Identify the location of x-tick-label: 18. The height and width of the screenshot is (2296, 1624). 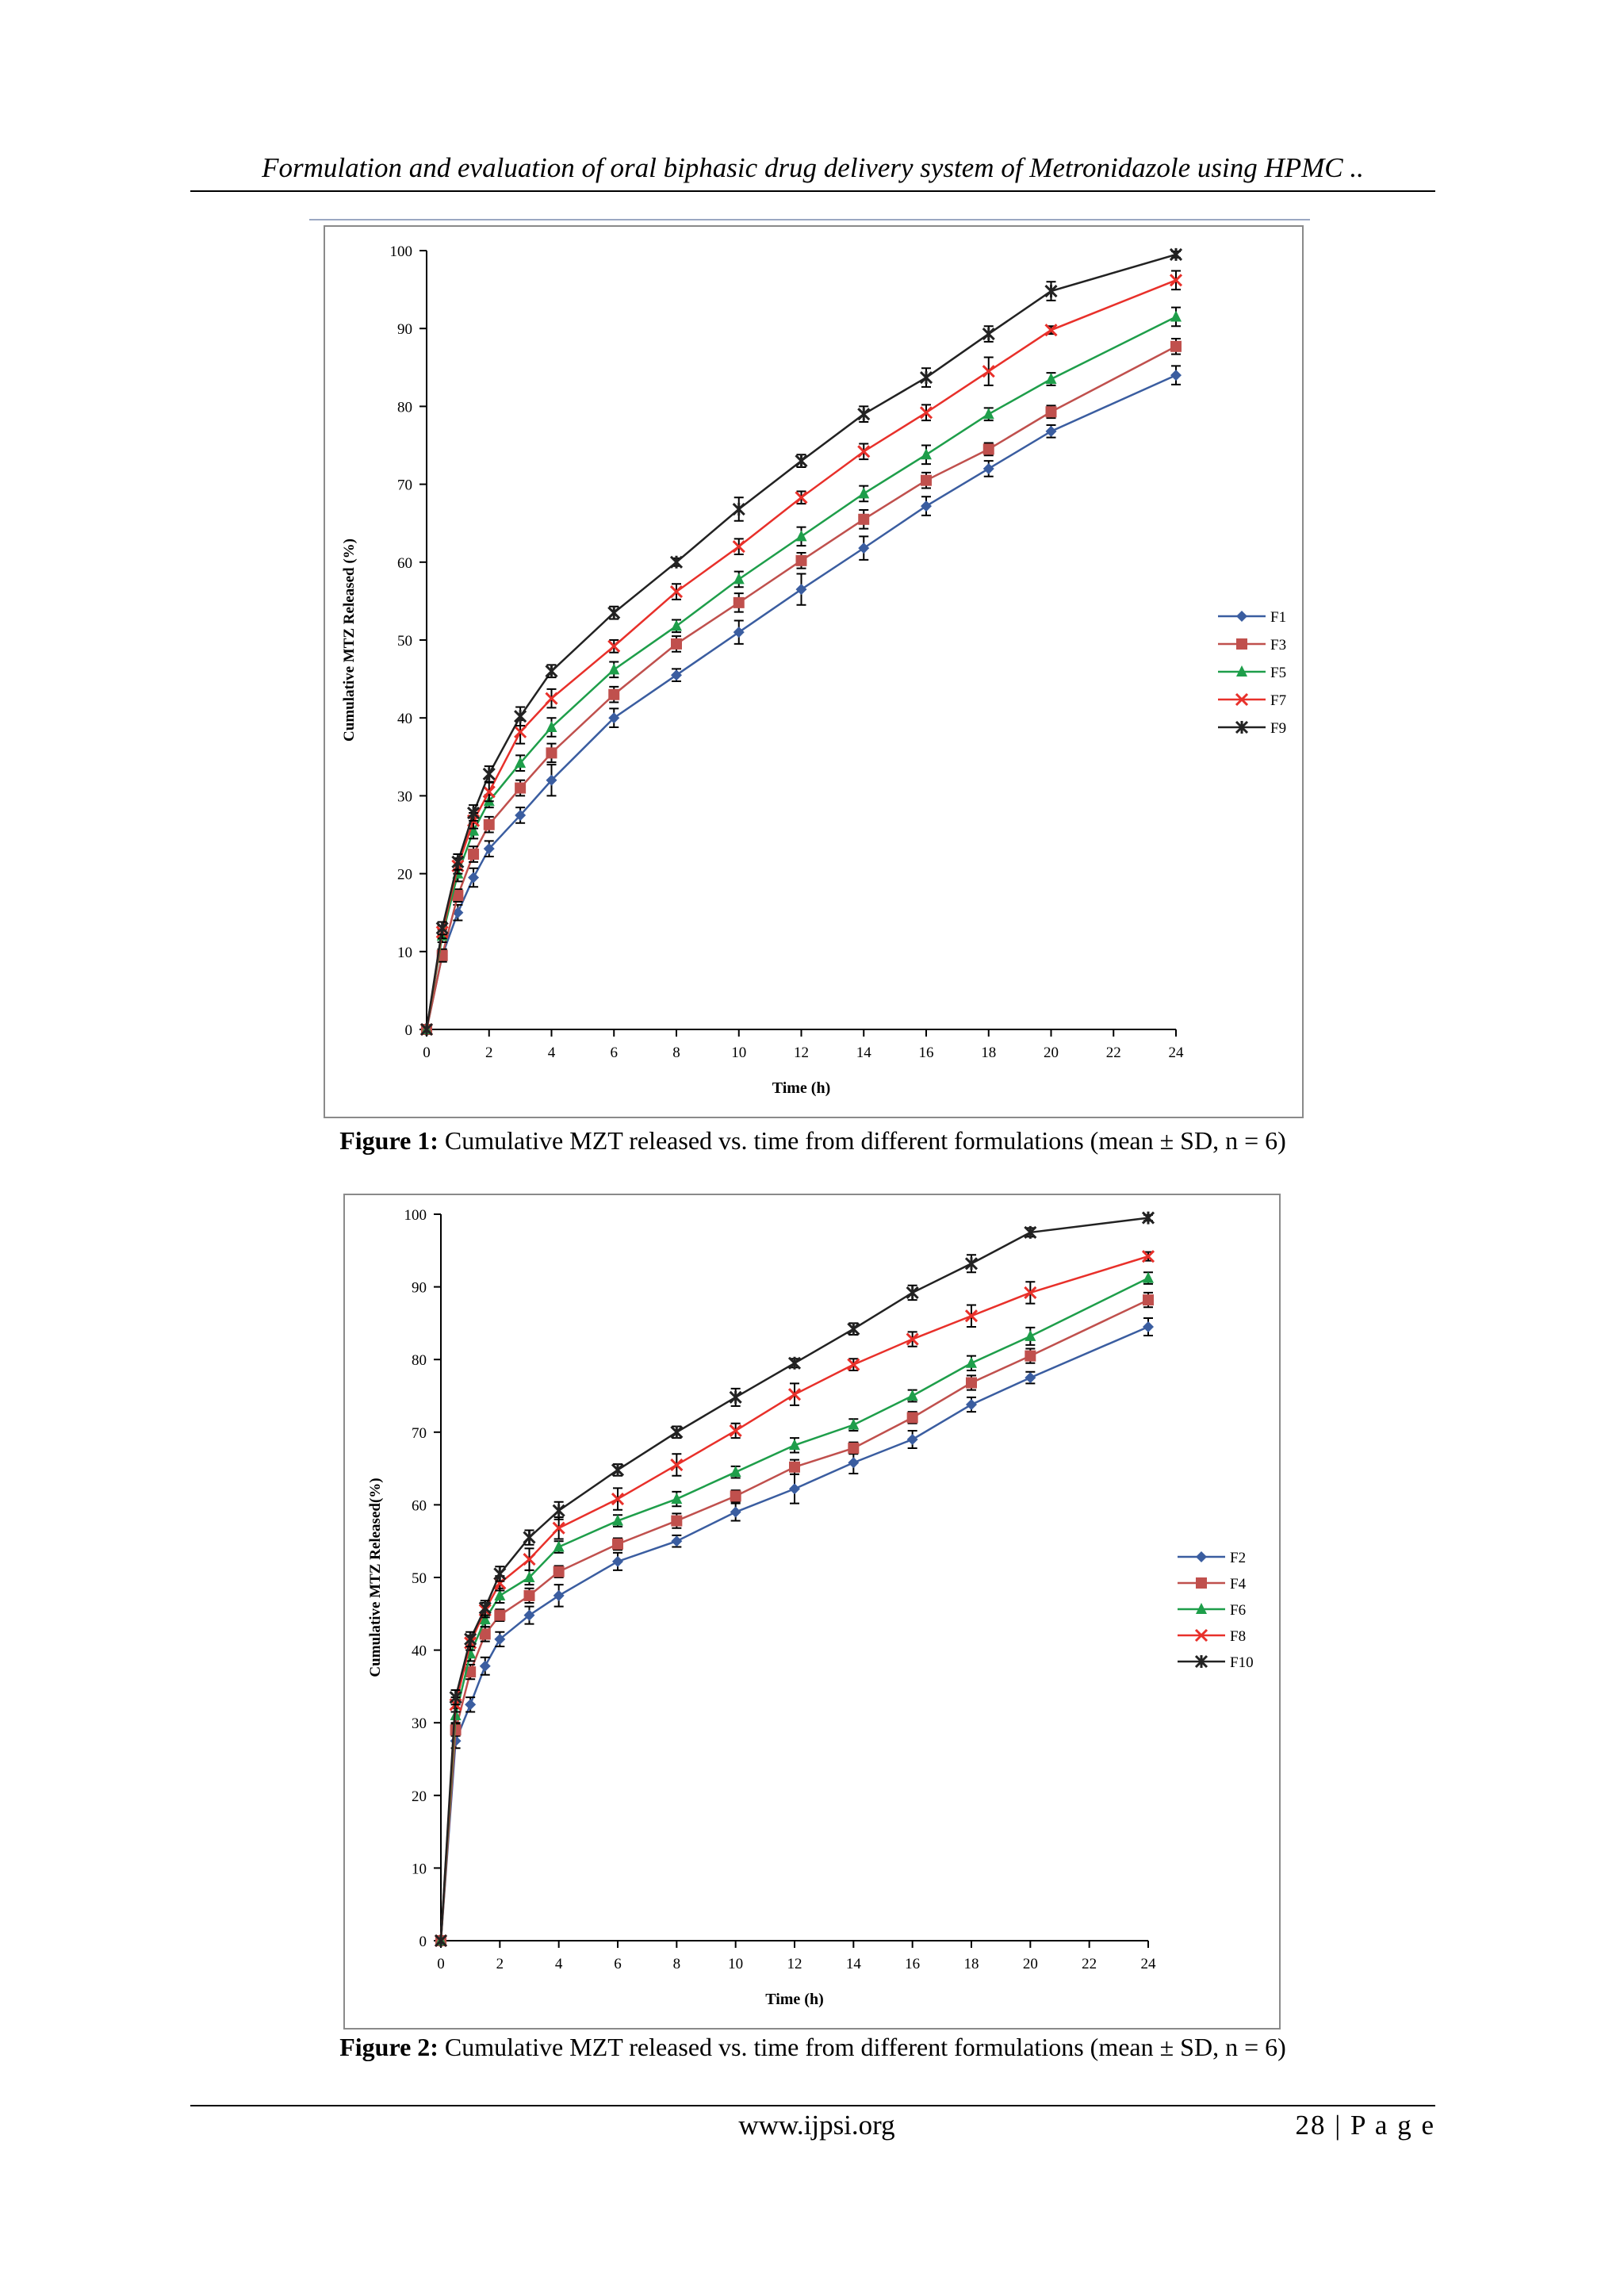
(988, 1053).